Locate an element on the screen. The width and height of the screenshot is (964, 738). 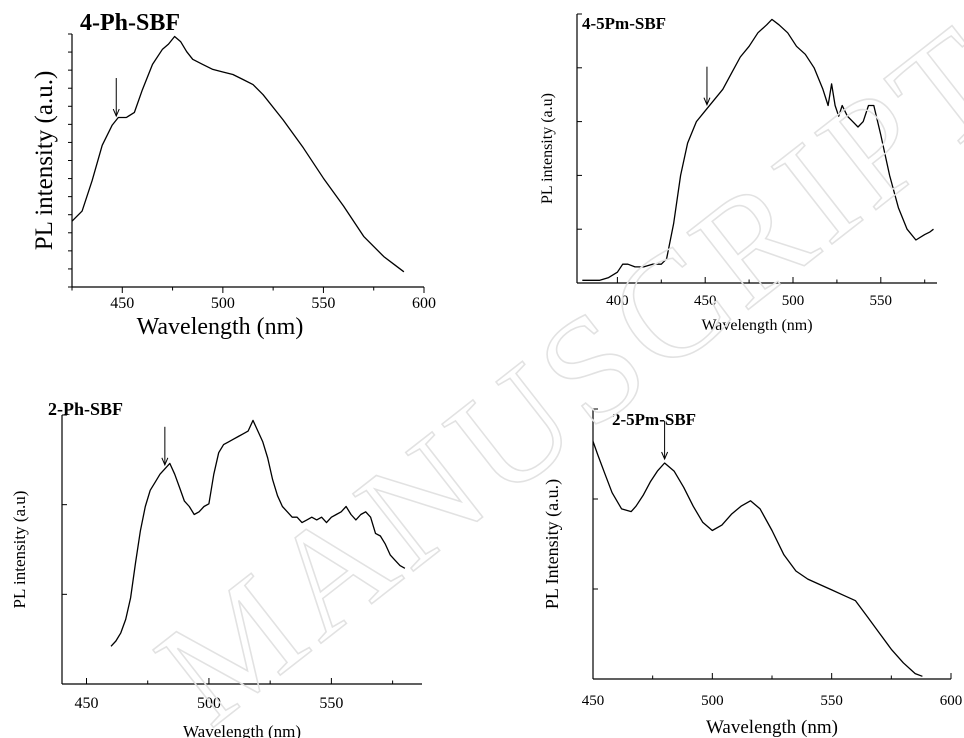
chart-title: 4-Ph-SBF is located at coordinates (130, 23).